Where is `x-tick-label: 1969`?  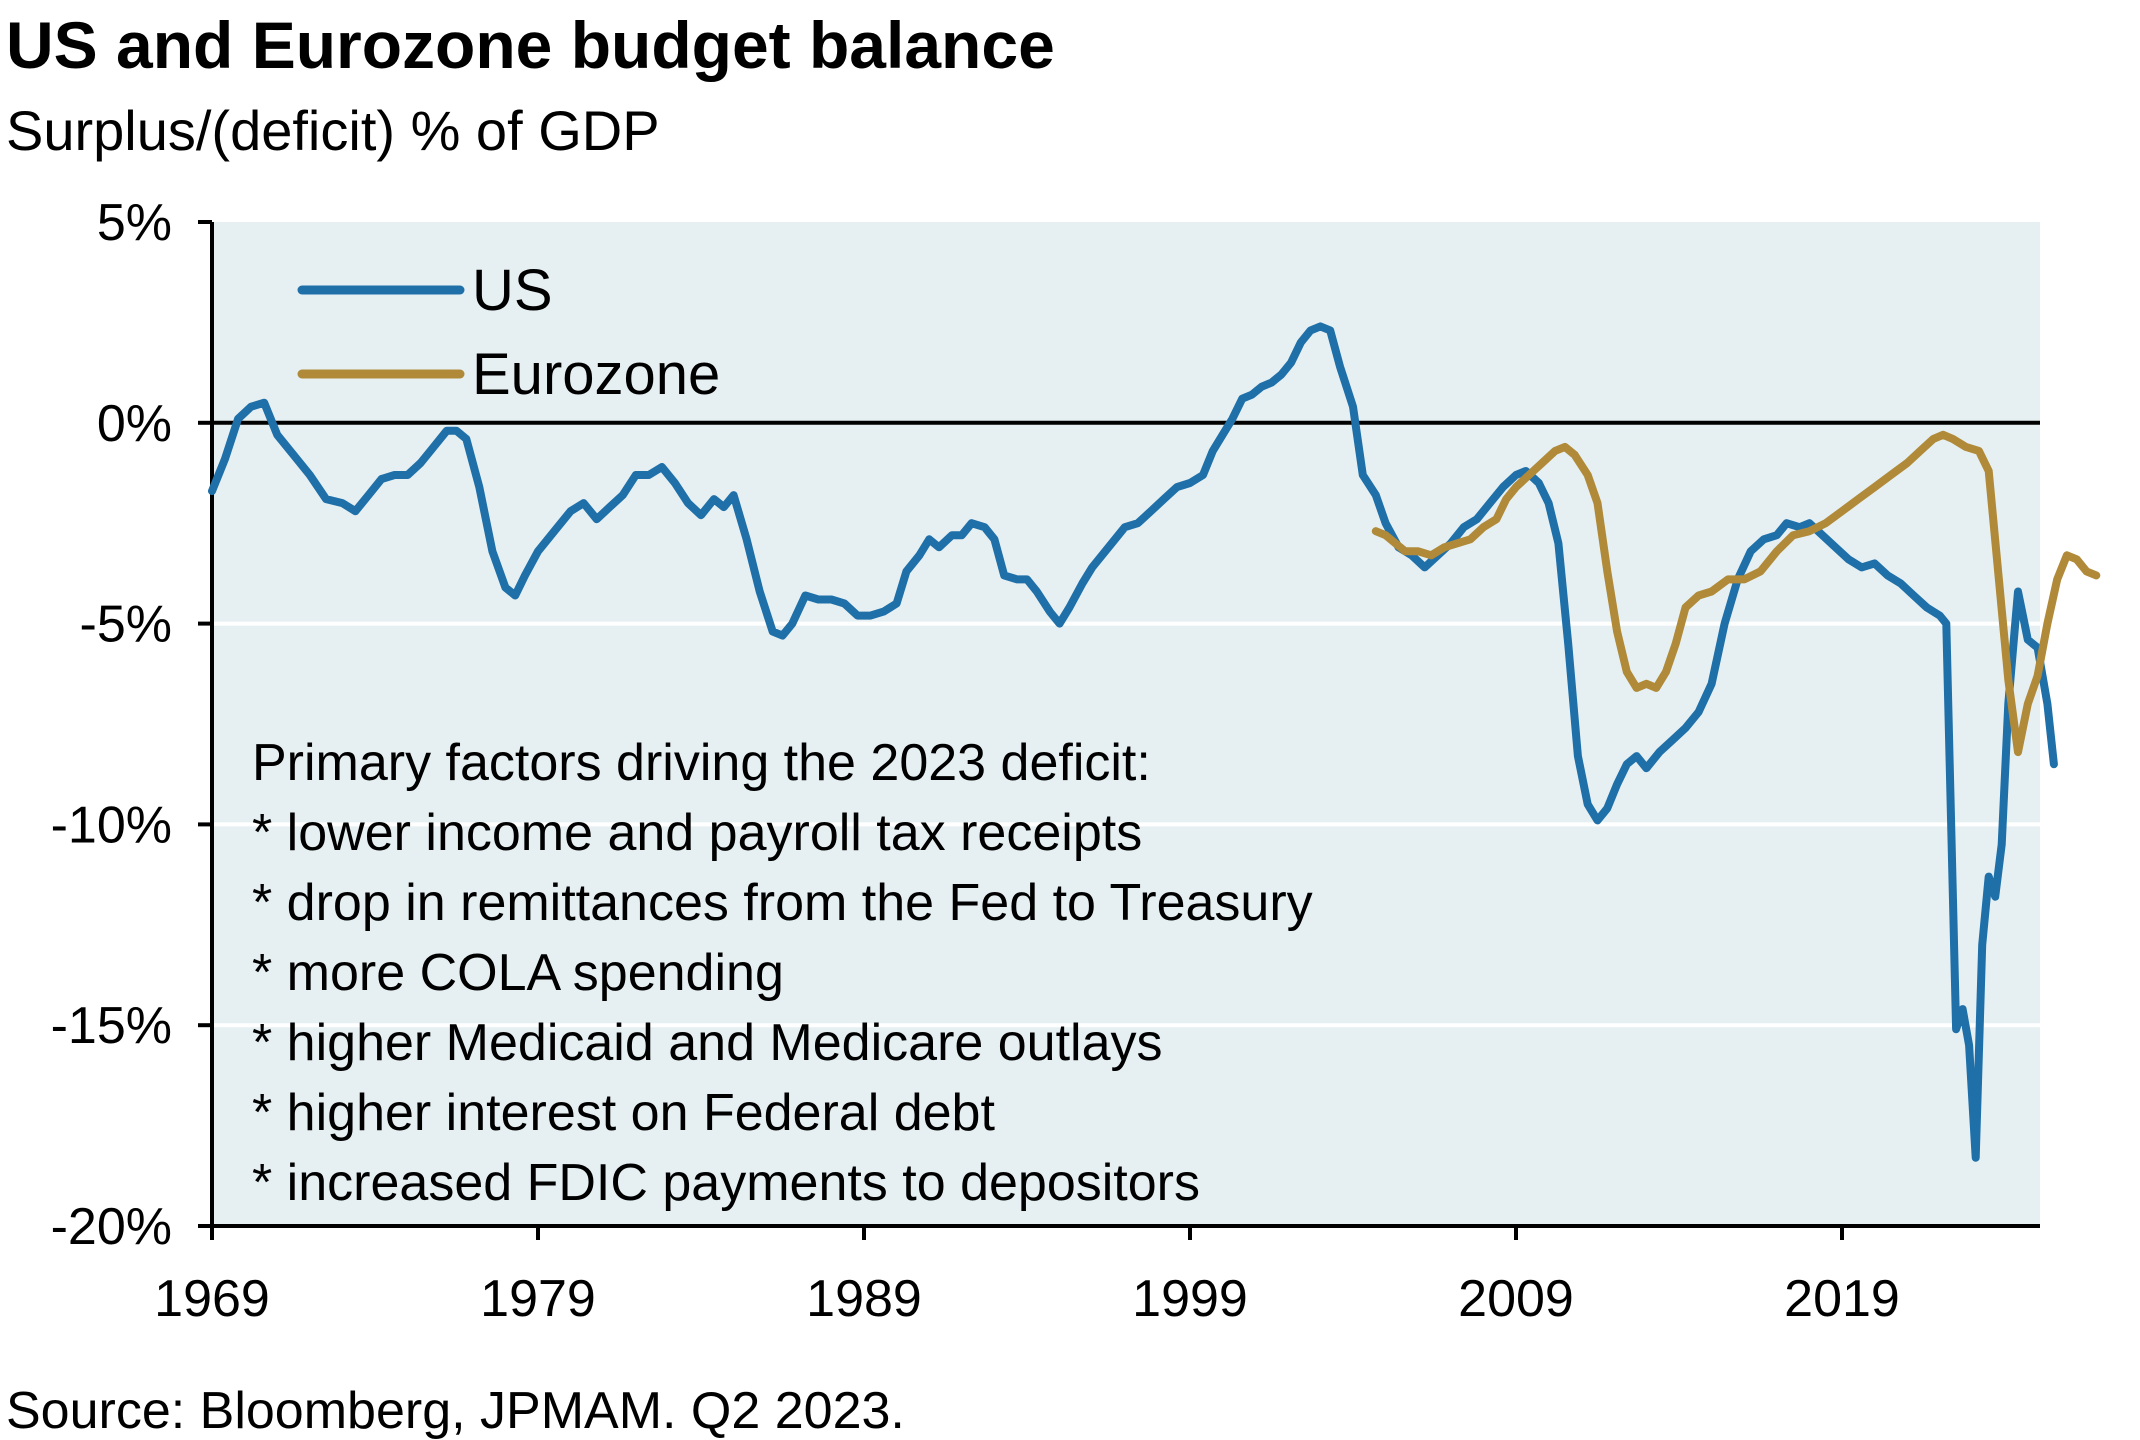 x-tick-label: 1969 is located at coordinates (212, 1299).